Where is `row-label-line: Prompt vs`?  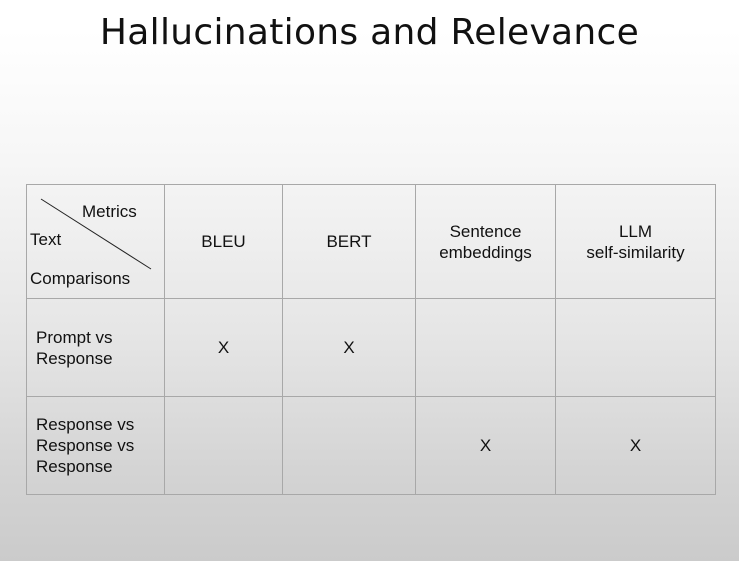 row-label-line: Prompt vs is located at coordinates (74, 337).